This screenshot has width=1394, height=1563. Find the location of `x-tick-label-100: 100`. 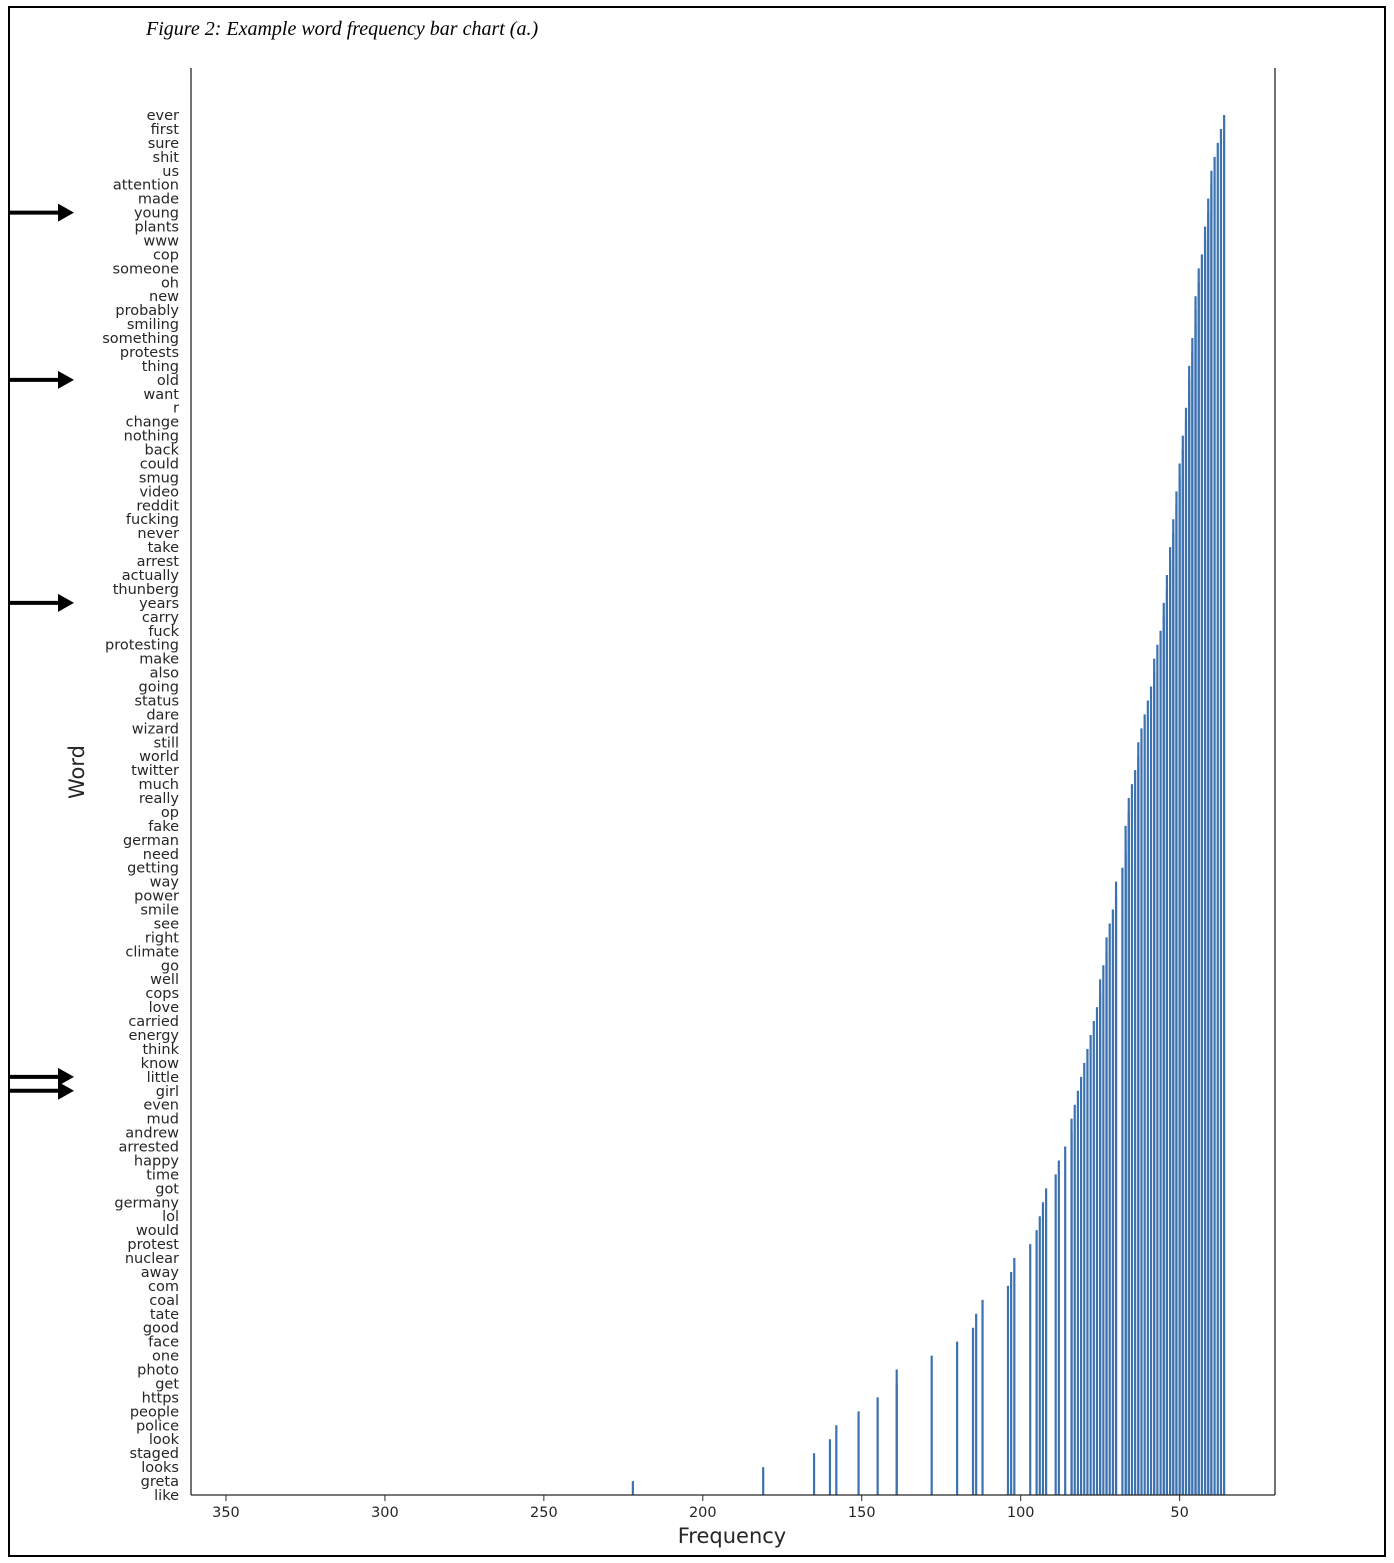

x-tick-label-100: 100 is located at coordinates (1021, 1513).